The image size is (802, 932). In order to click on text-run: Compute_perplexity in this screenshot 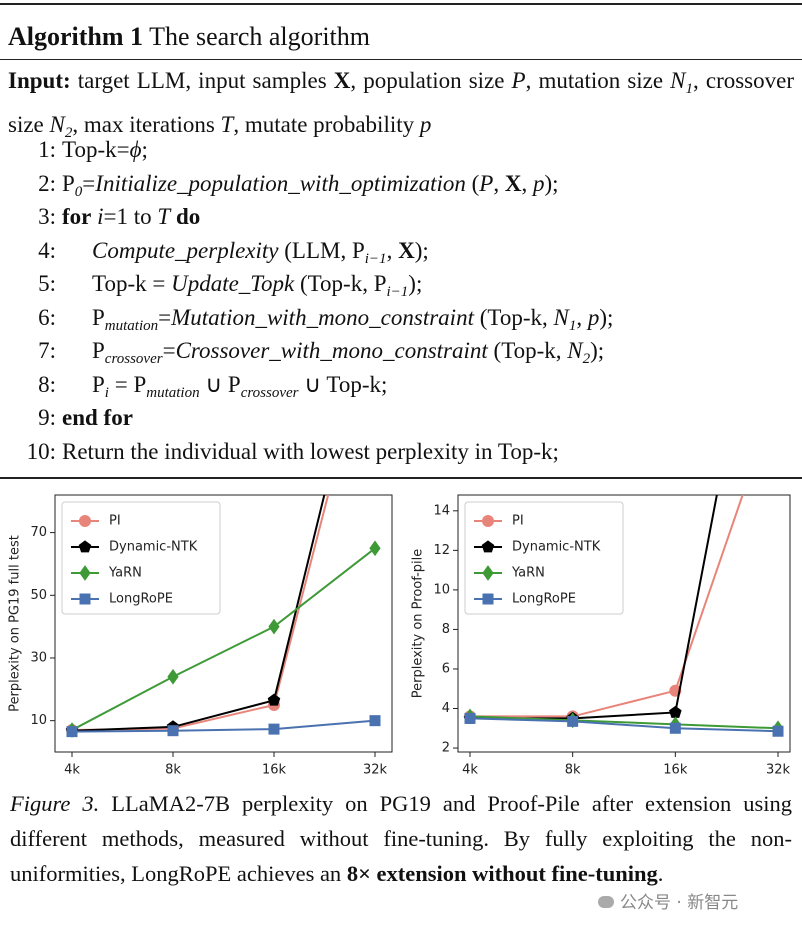, I will do `click(185, 250)`.